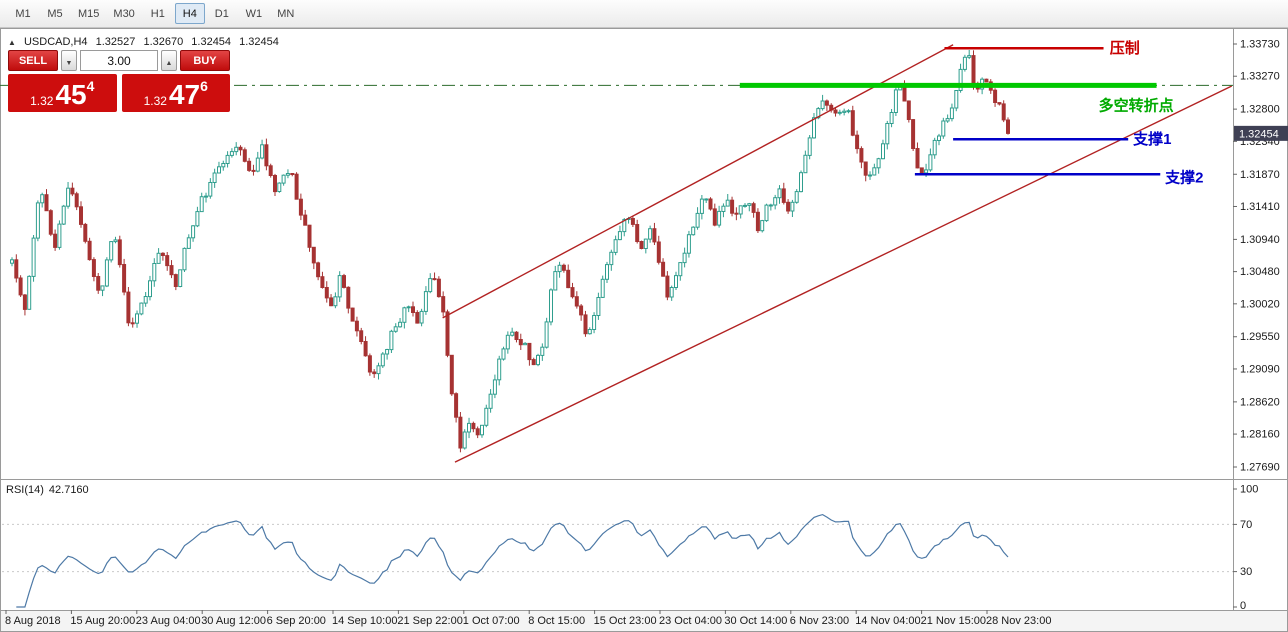 The image size is (1288, 632). Describe the element at coordinates (1260, 435) in the screenshot. I see `svg-text: 1.28160` at that location.